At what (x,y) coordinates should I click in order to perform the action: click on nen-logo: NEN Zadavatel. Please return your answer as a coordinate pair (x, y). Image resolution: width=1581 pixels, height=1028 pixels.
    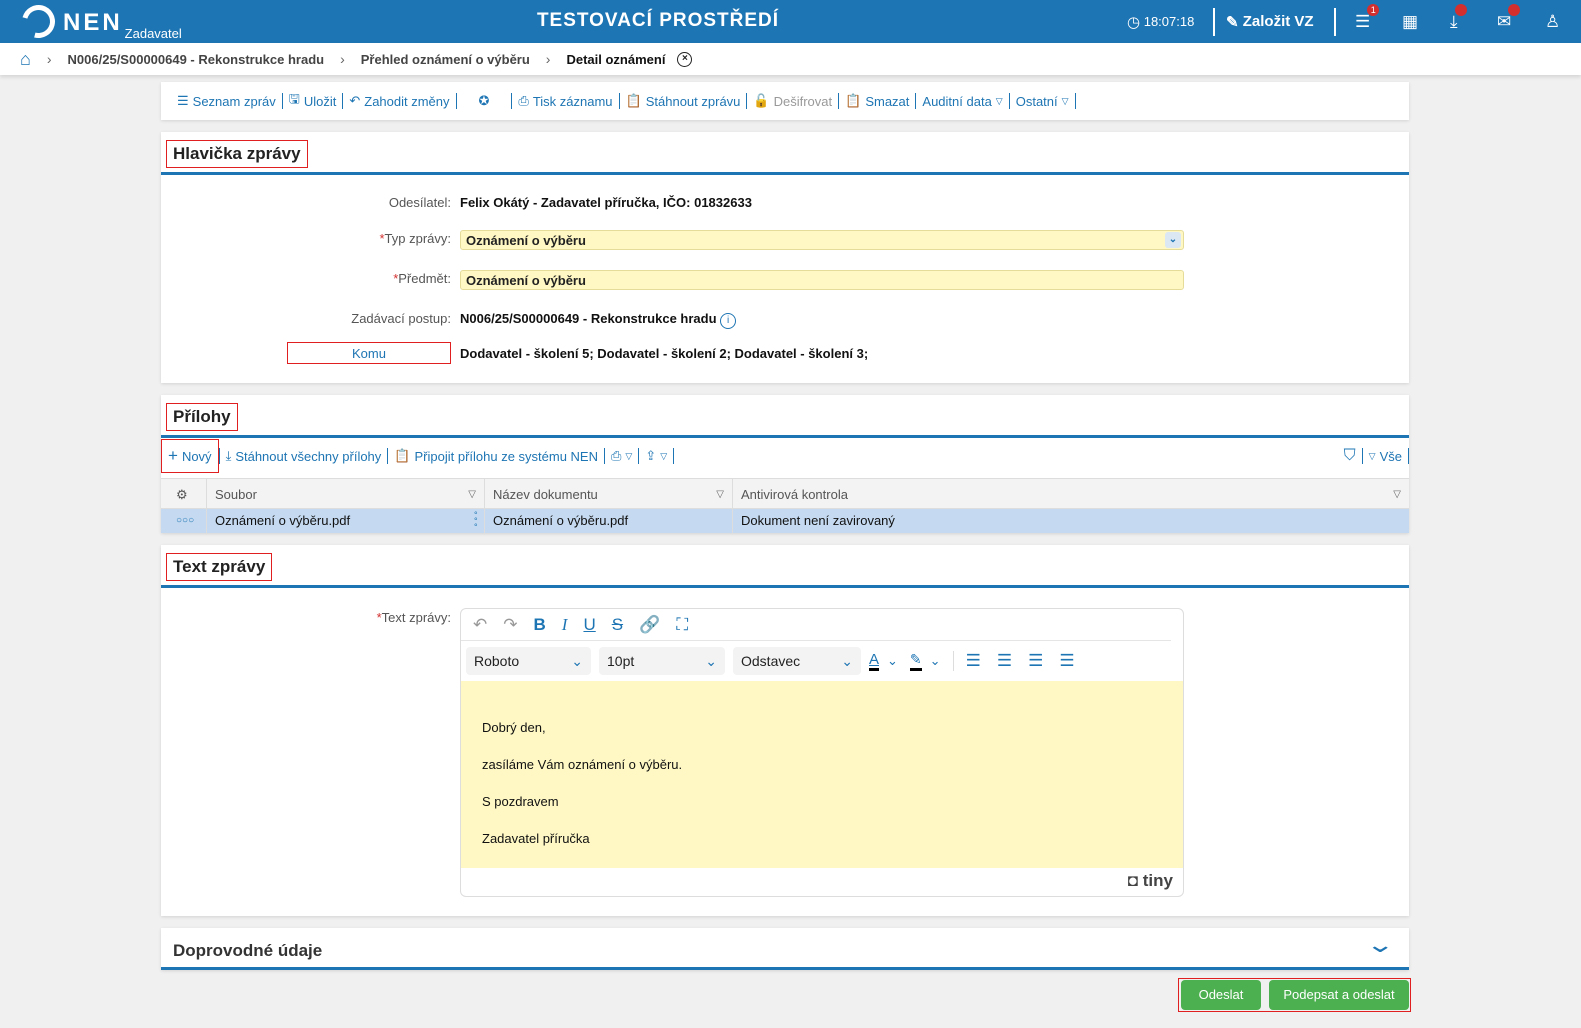
    Looking at the image, I should click on (98, 22).